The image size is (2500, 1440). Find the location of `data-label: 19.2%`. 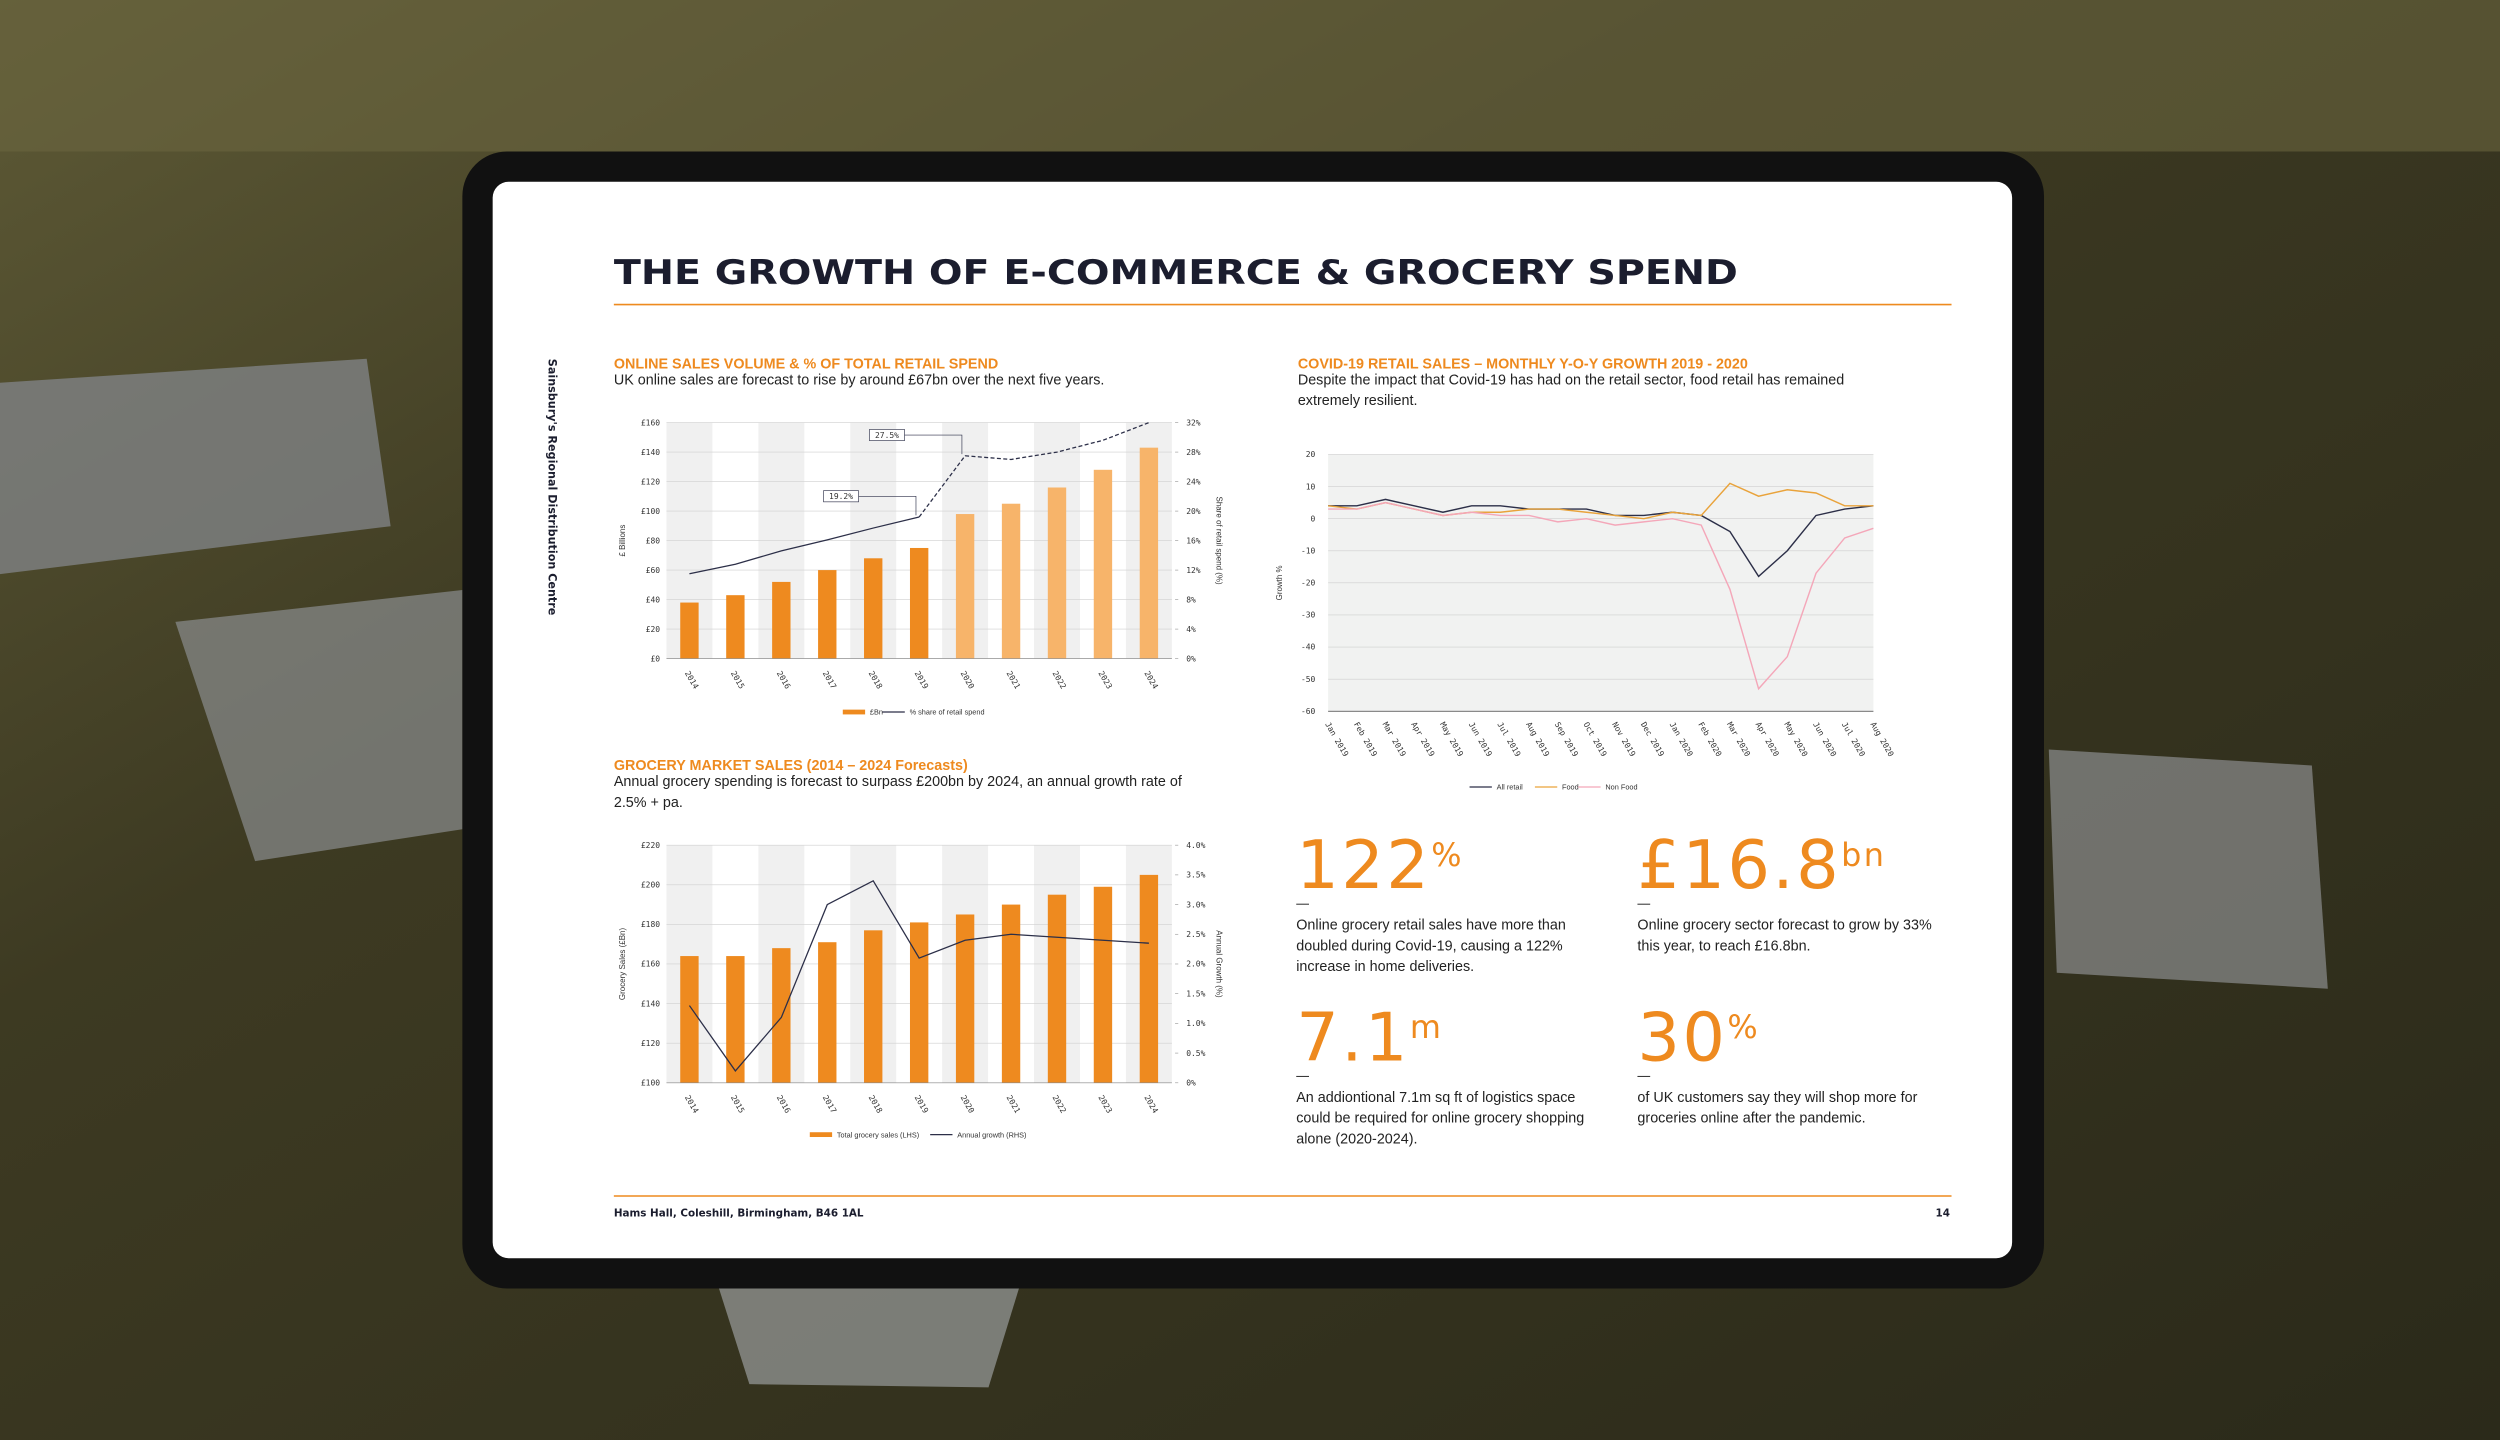

data-label: 19.2% is located at coordinates (841, 496).